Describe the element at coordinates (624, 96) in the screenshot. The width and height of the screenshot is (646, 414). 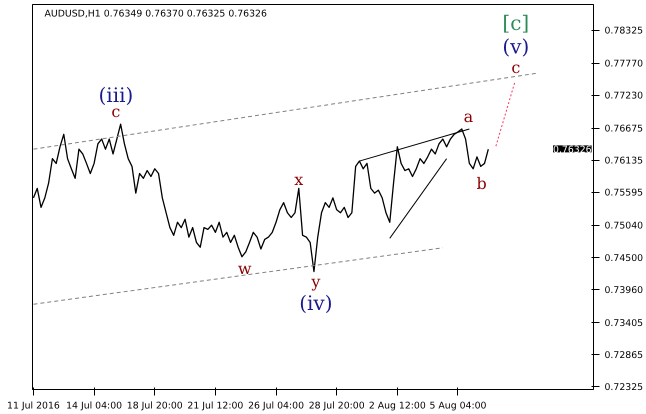
I see `y-tick-label: 0.77230` at that location.